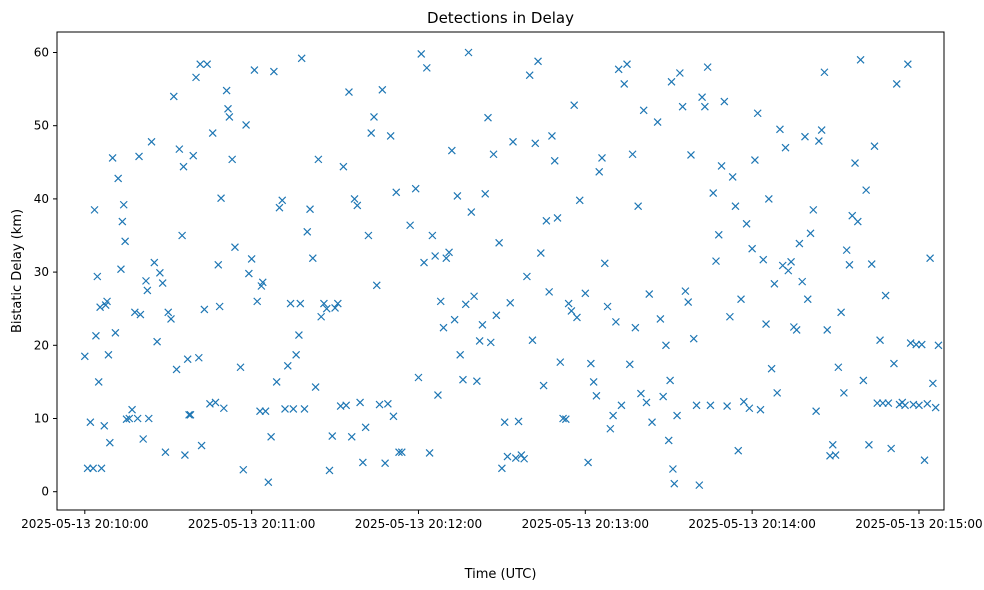 The image size is (984, 590). Describe the element at coordinates (41, 418) in the screenshot. I see `y-tick-label: 10` at that location.